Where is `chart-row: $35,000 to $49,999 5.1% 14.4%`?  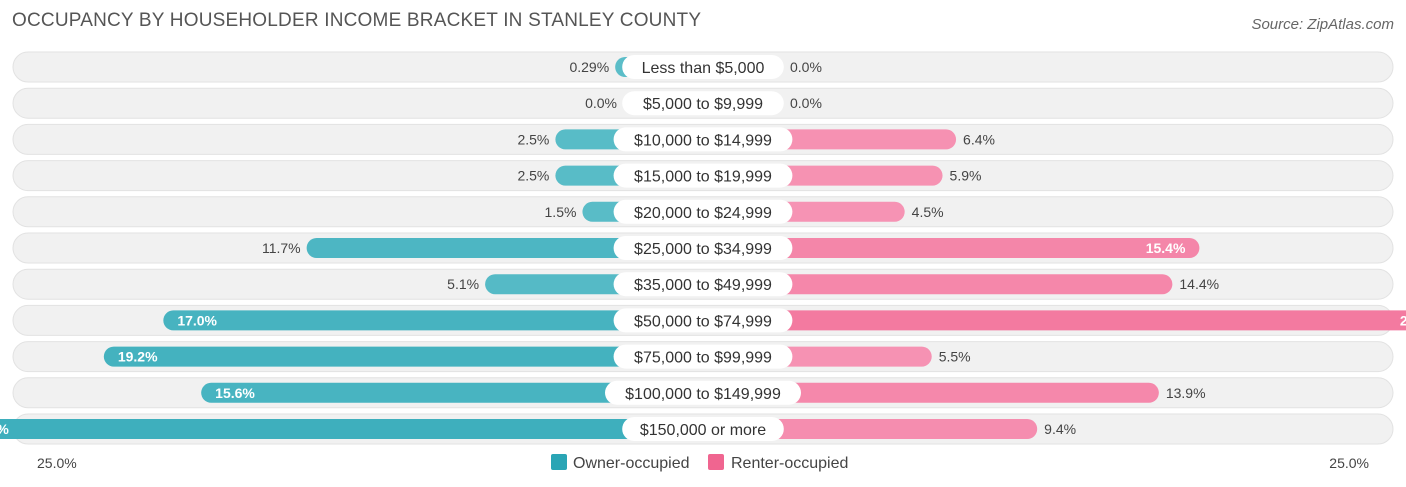 chart-row: $35,000 to $49,999 5.1% 14.4% is located at coordinates (703, 284).